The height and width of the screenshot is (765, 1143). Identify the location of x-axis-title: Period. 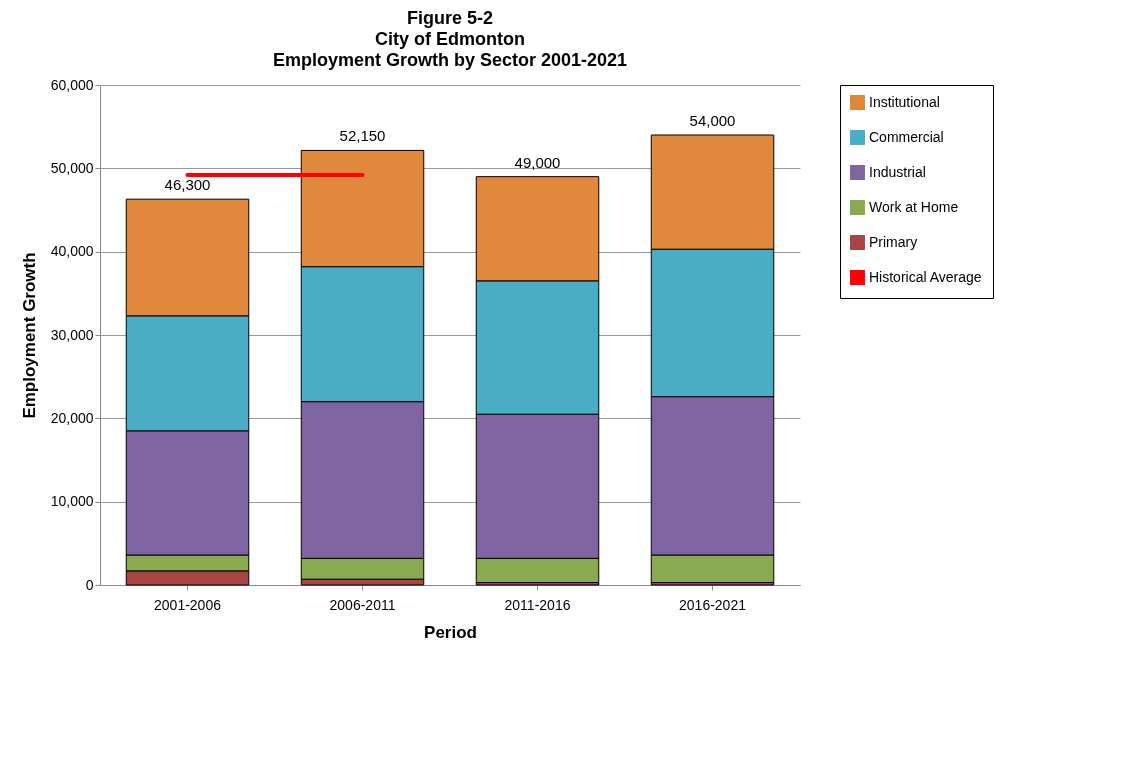
(450, 632).